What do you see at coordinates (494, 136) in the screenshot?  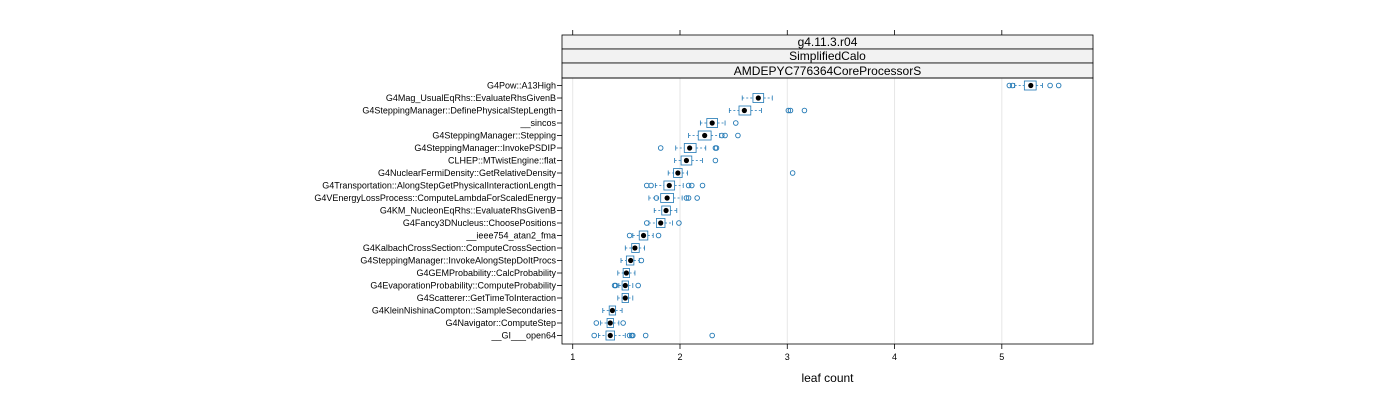 I see `category-label: G4SteppingManager::Stepping` at bounding box center [494, 136].